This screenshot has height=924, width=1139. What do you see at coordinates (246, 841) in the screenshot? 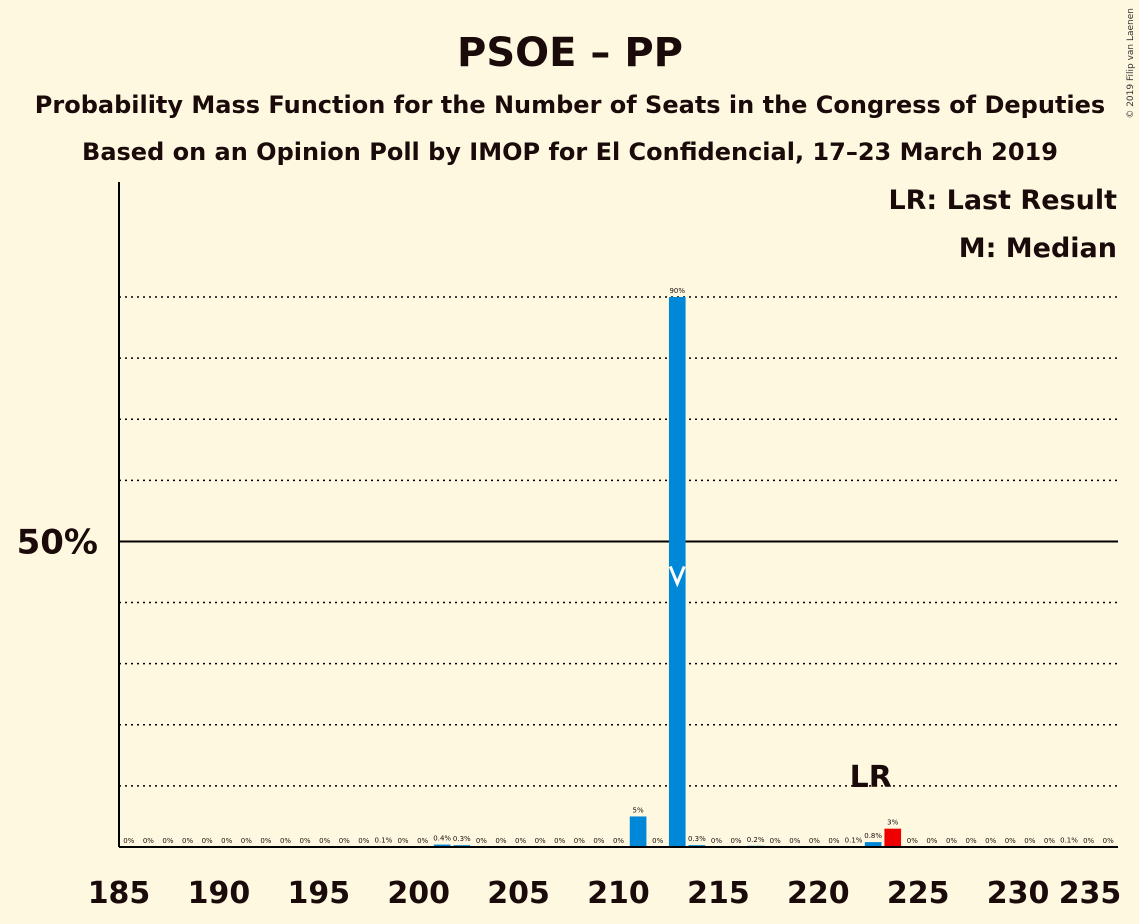
I see `bar-label-191: 0%` at bounding box center [246, 841].